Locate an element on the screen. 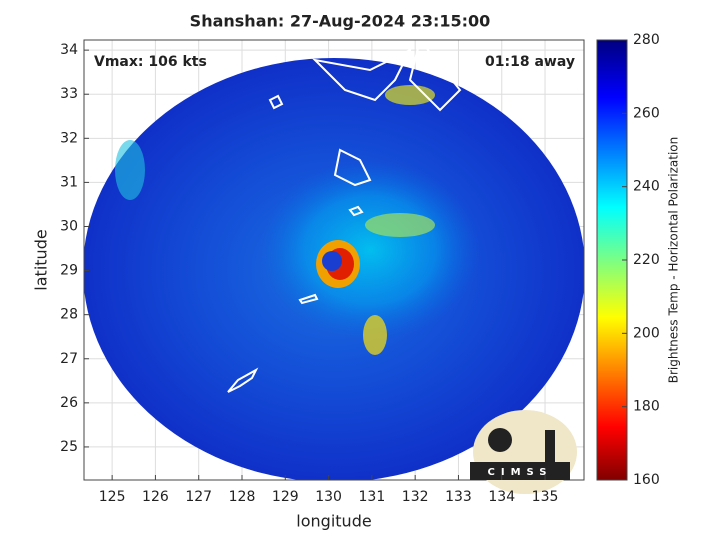 This screenshot has height=544, width=720. x-tick-label: 127 is located at coordinates (198, 497).